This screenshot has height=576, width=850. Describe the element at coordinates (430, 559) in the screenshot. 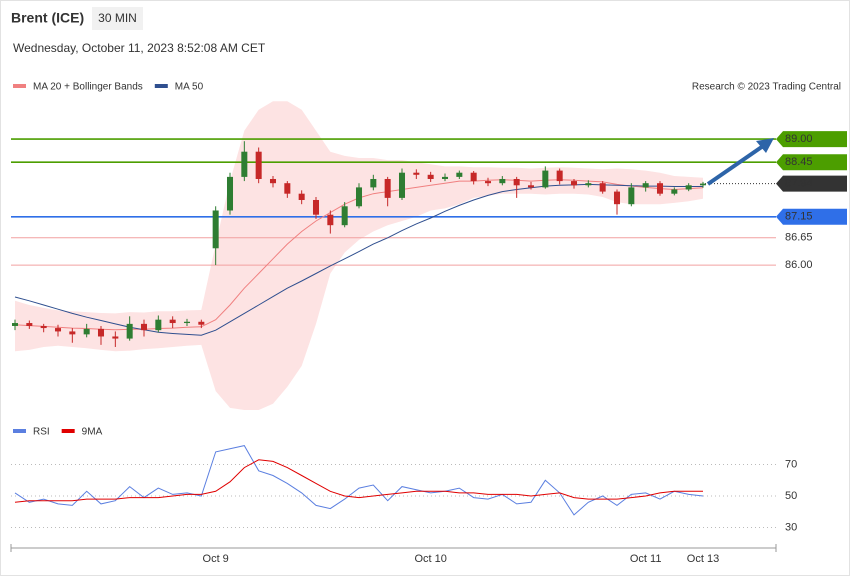

I see `x-tick-label: Oct 10` at that location.